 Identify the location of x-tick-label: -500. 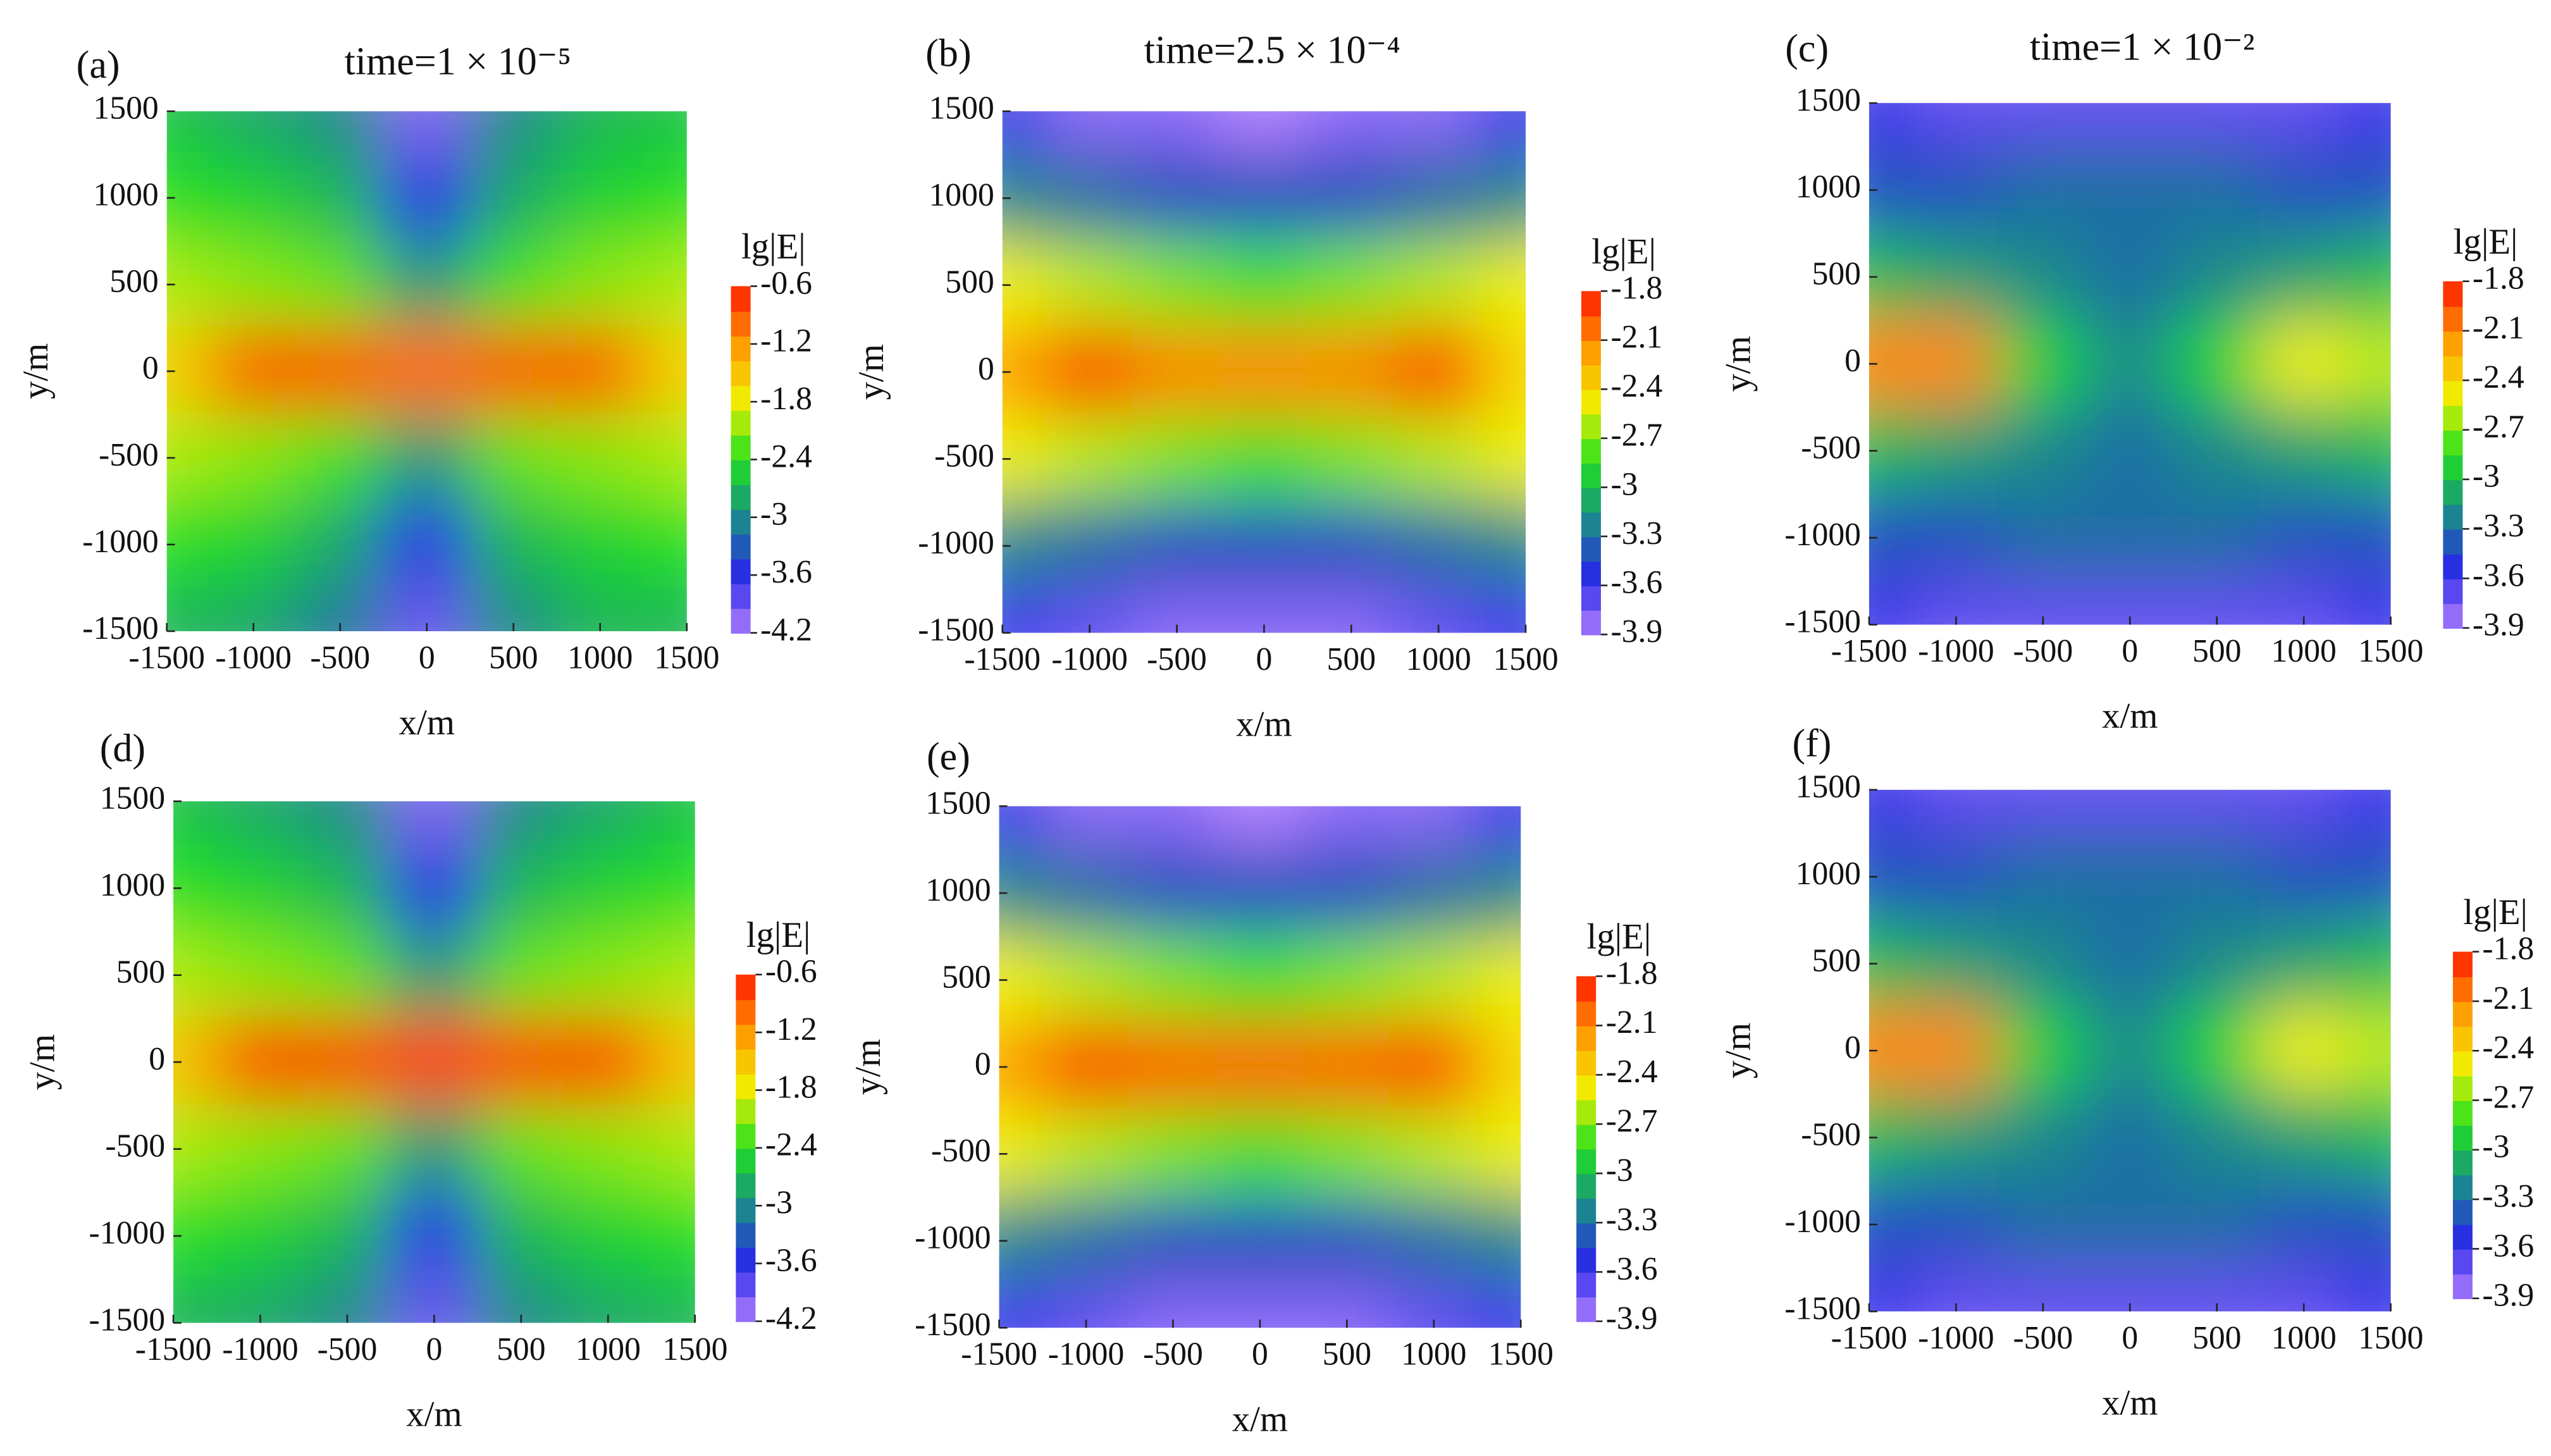
(1177, 659).